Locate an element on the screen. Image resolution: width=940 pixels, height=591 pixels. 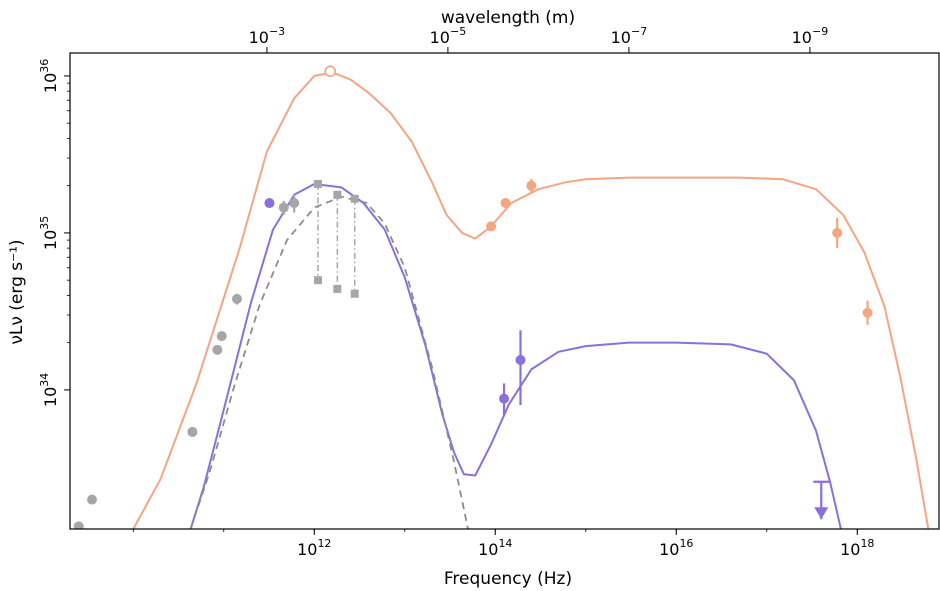
y-tick-label-1: 1035 is located at coordinates (49, 233).